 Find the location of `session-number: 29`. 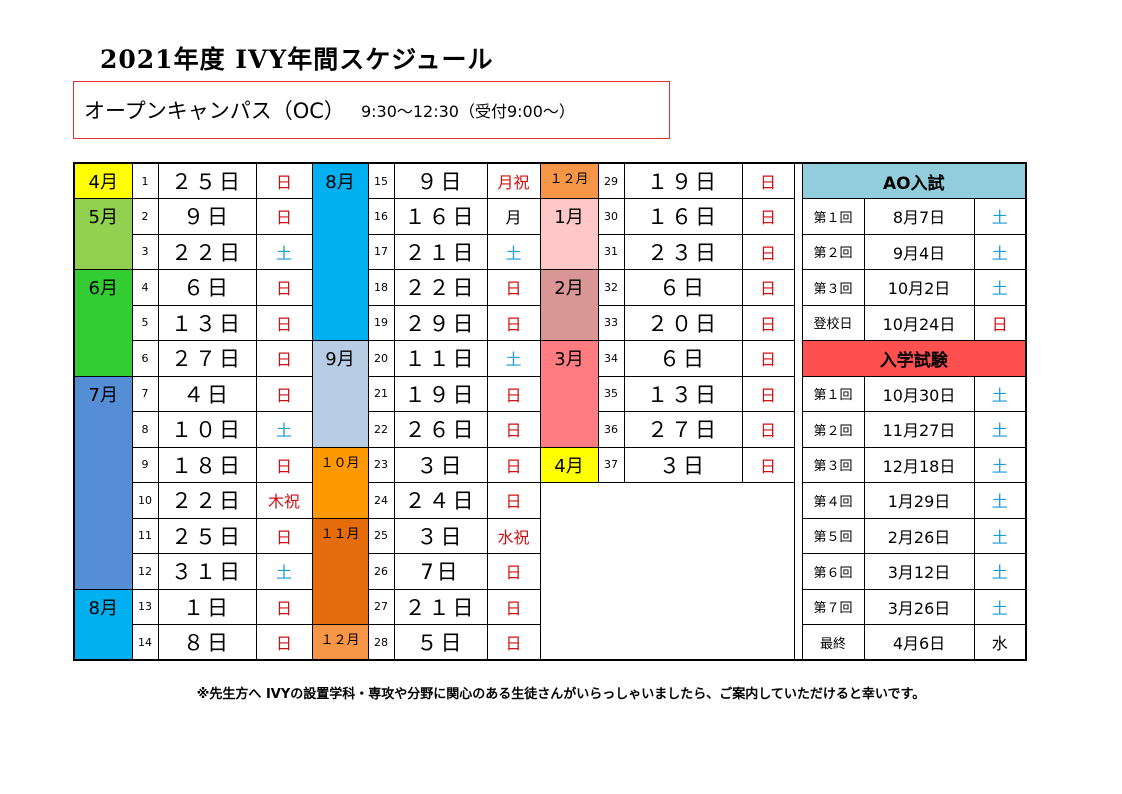

session-number: 29 is located at coordinates (611, 180).